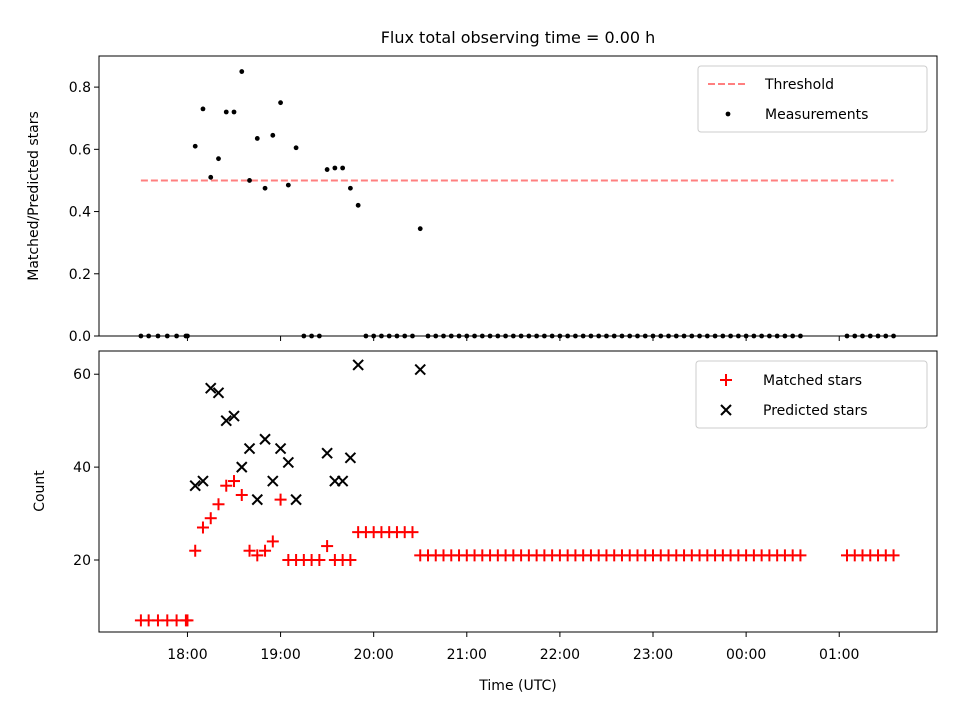 The width and height of the screenshot is (960, 720). What do you see at coordinates (82, 375) in the screenshot?
I see `y-tick-label: 60` at bounding box center [82, 375].